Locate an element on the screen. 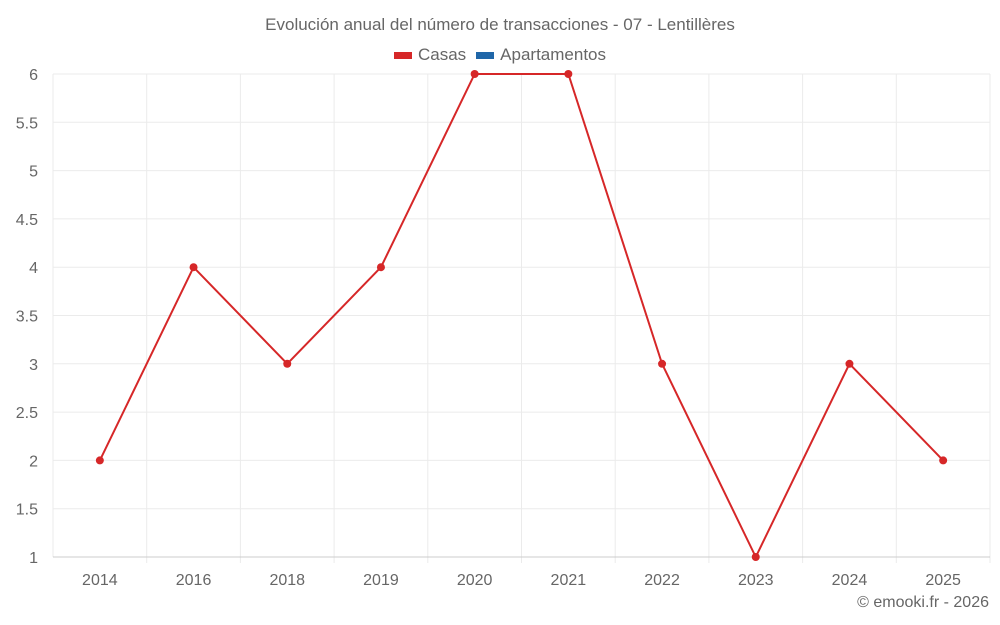  y-tick-label: 5 is located at coordinates (33, 172).